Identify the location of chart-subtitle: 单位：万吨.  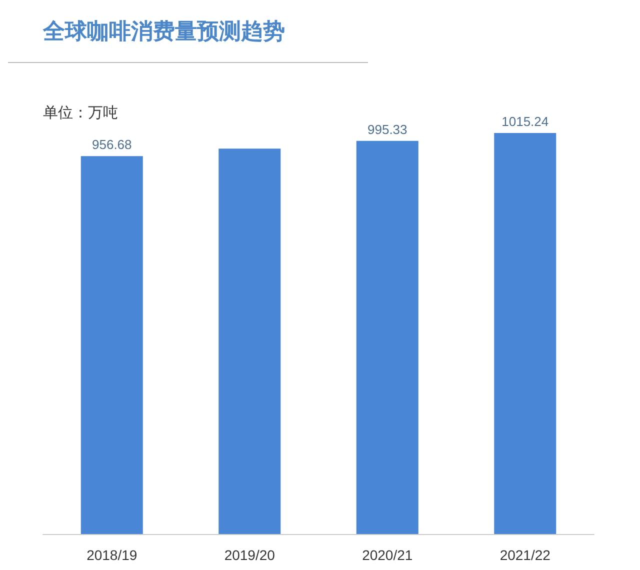
(80, 113).